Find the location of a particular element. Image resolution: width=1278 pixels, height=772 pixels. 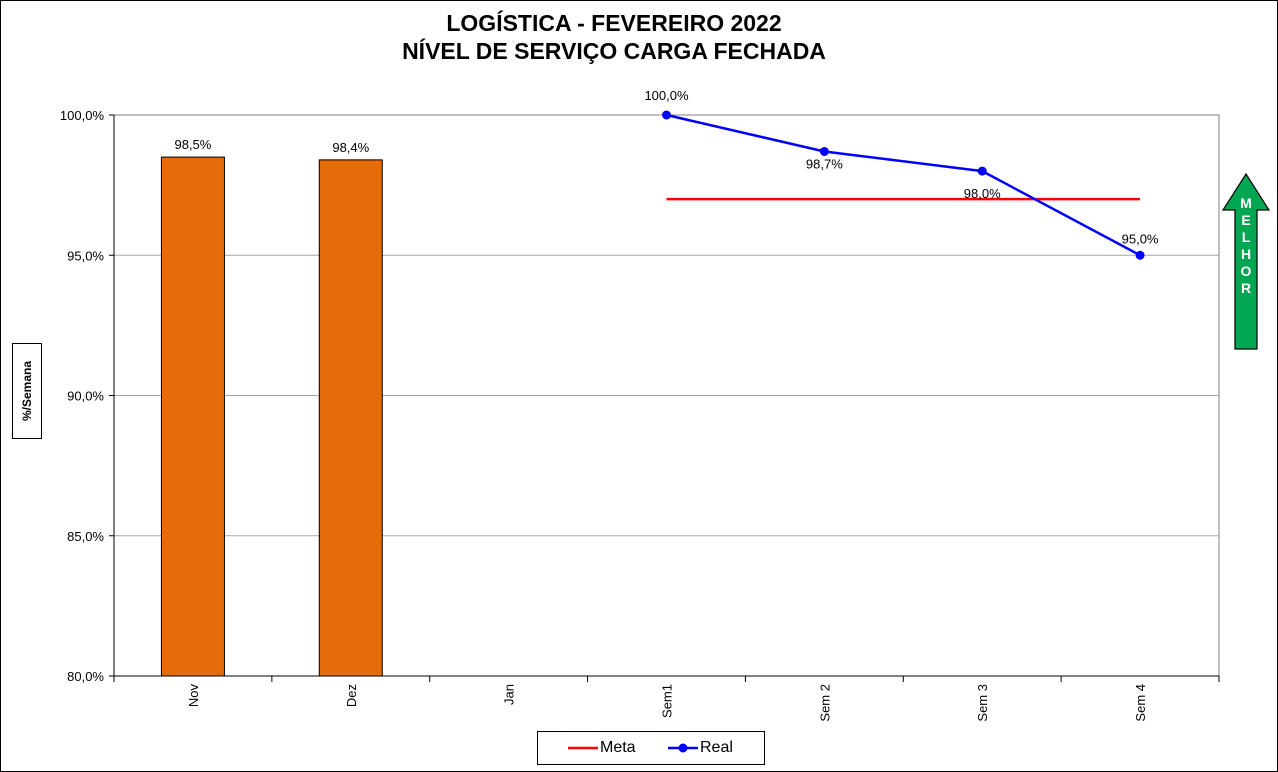

x-tick-label: Dez is located at coordinates (351, 695).